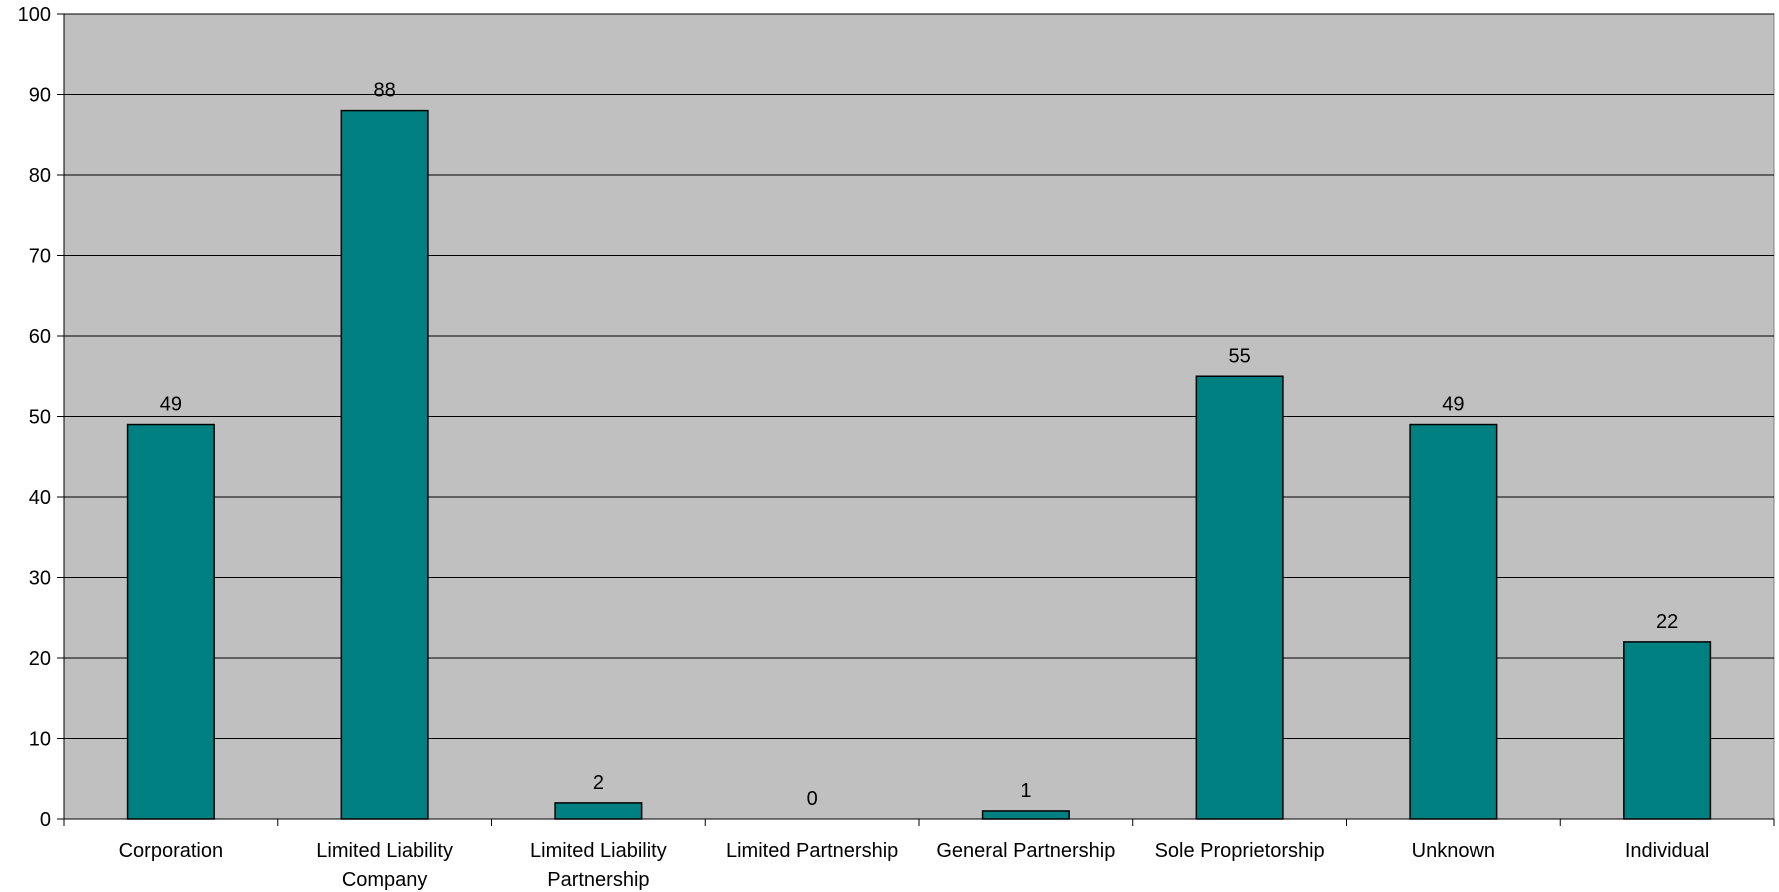 The height and width of the screenshot is (892, 1779). What do you see at coordinates (40, 257) in the screenshot?
I see `y-tick-label: 70` at bounding box center [40, 257].